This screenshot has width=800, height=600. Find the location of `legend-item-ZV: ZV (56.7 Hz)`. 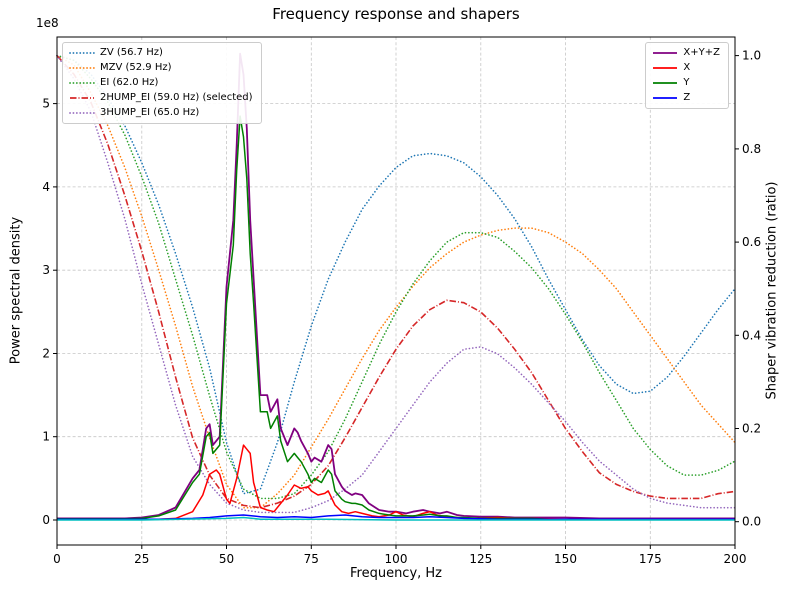

legend-item-ZV: ZV (56.7 Hz) is located at coordinates (161, 53).